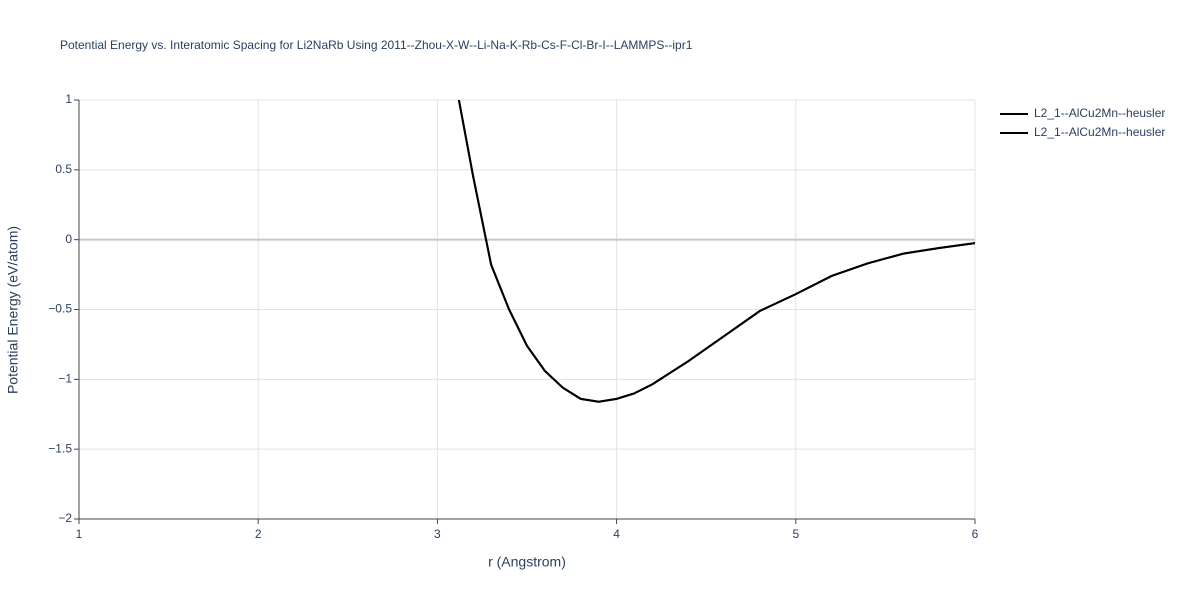 This screenshot has width=1200, height=605. I want to click on x-tick-label: 2, so click(258, 534).